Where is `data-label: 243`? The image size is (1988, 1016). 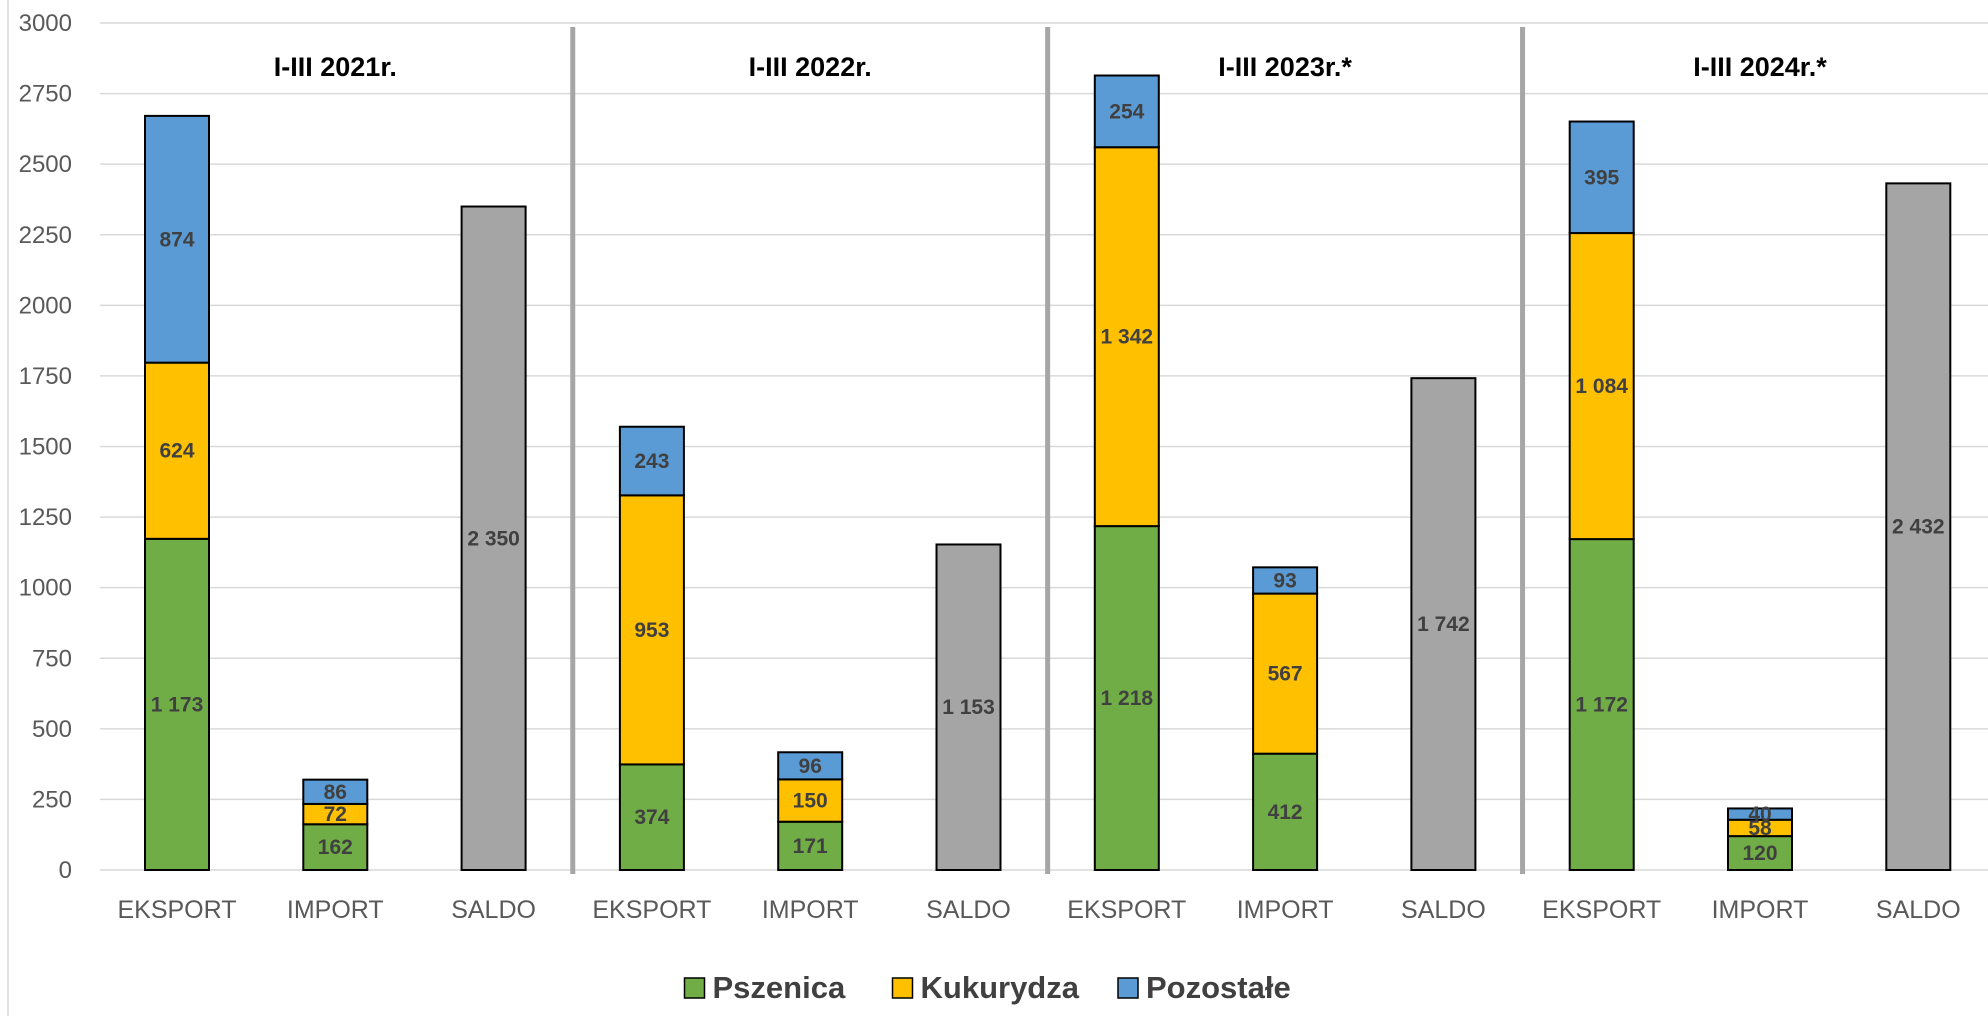 data-label: 243 is located at coordinates (651, 461).